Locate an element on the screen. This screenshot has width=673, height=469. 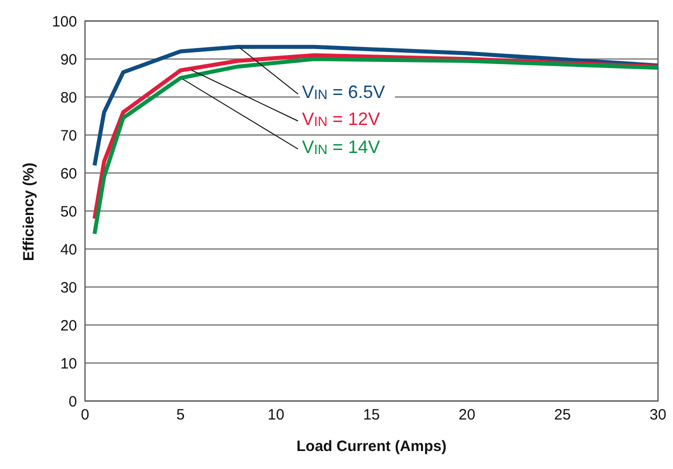
x-tick-label: 10 is located at coordinates (276, 415).